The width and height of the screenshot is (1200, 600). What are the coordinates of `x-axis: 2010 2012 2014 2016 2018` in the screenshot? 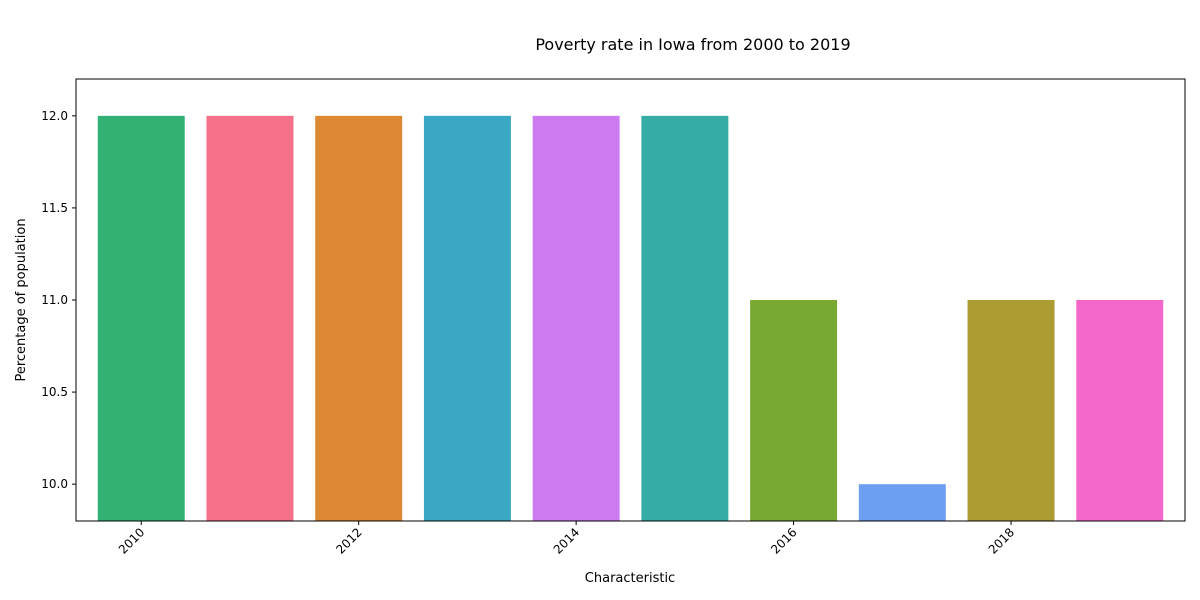 It's located at (566, 539).